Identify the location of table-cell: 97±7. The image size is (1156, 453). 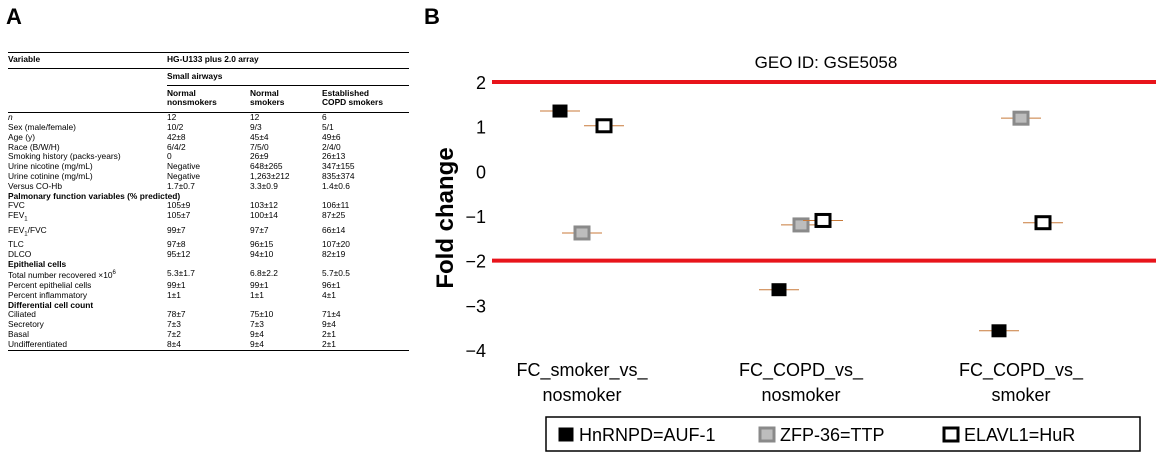
(259, 229).